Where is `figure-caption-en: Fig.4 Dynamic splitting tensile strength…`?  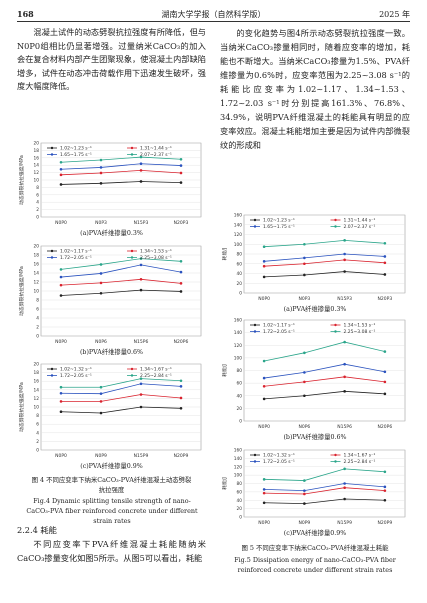
figure-caption-en: Fig.4 Dynamic splitting tensile strength… is located at coordinates (112, 511).